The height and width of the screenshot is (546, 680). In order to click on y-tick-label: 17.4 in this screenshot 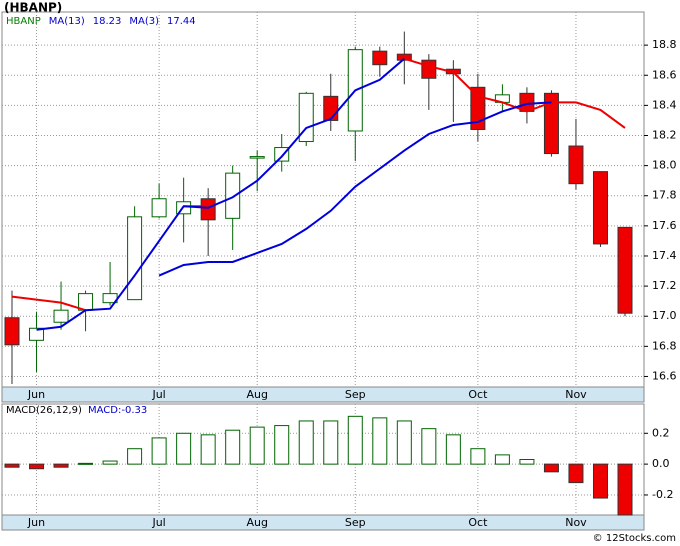, I will do `click(664, 255)`.